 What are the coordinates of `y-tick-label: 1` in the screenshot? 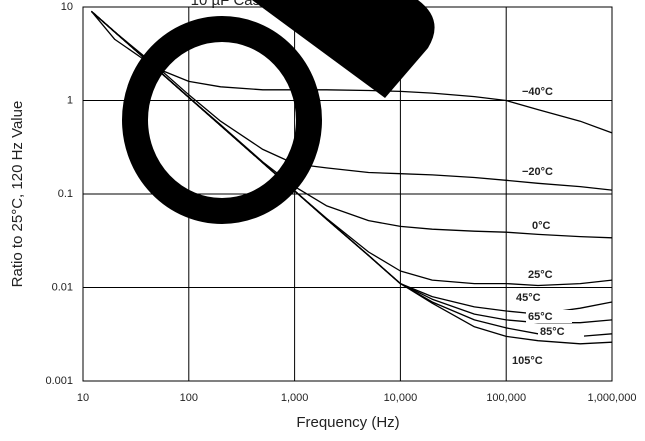 It's located at (70, 100).